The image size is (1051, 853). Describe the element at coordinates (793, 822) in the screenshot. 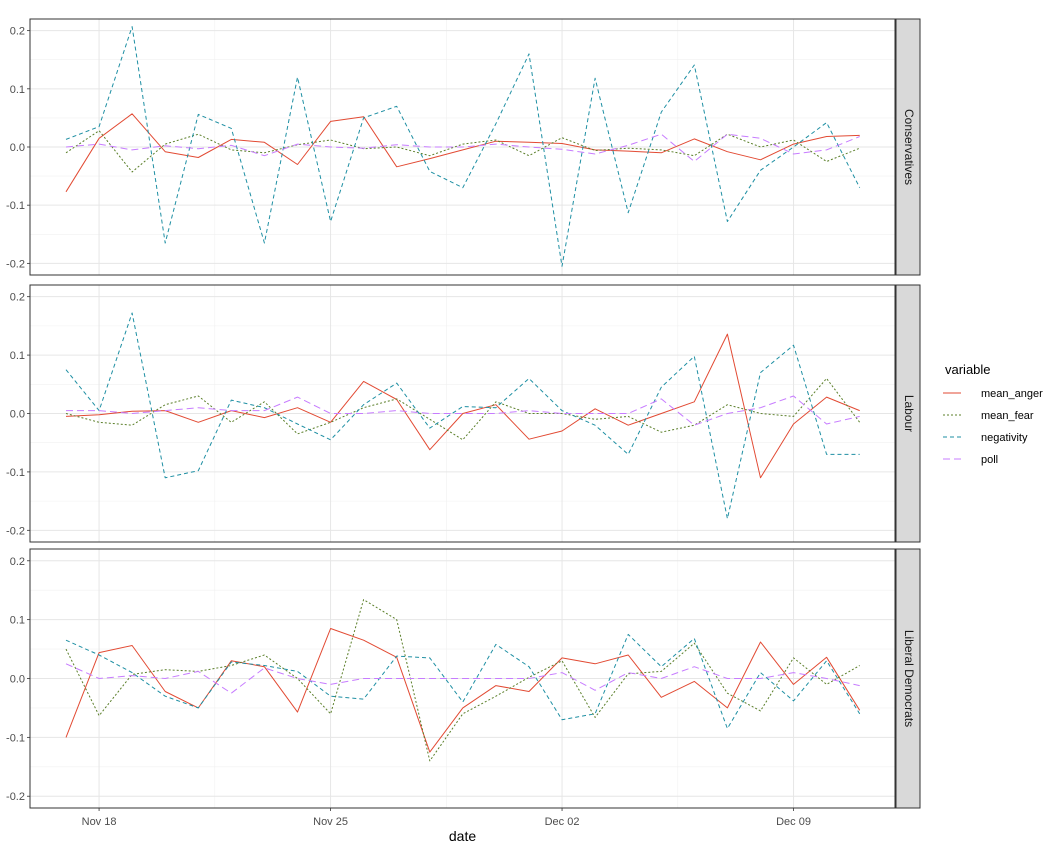

I see `x-tick-label: Dec 09` at that location.